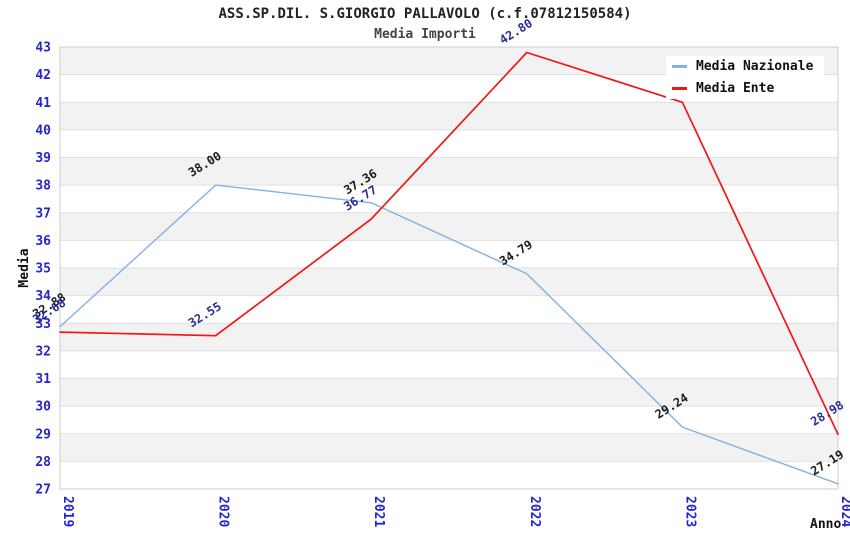  I want to click on x-tick-label: 2022, so click(534, 511).